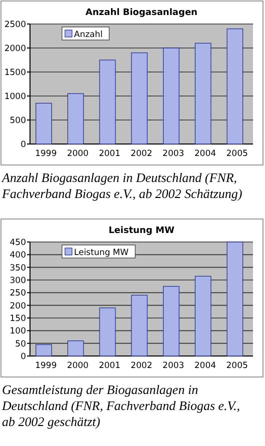  What do you see at coordinates (120, 405) in the screenshot?
I see `text: Gesamtleistung der Biogasanlagen in Deutschland (FNR, Fachverband Biogas e.V., ab 2002 geschätzt)` at bounding box center [120, 405].